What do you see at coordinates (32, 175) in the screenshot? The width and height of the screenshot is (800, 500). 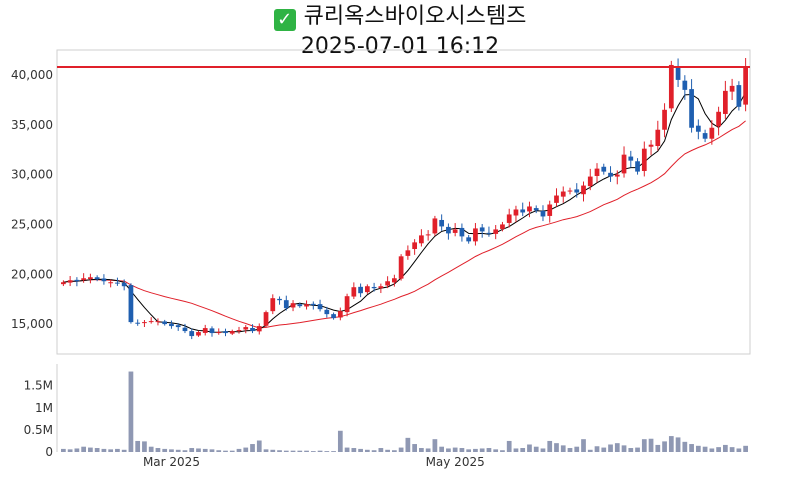 I see `y-tick-label: 30,000` at bounding box center [32, 175].